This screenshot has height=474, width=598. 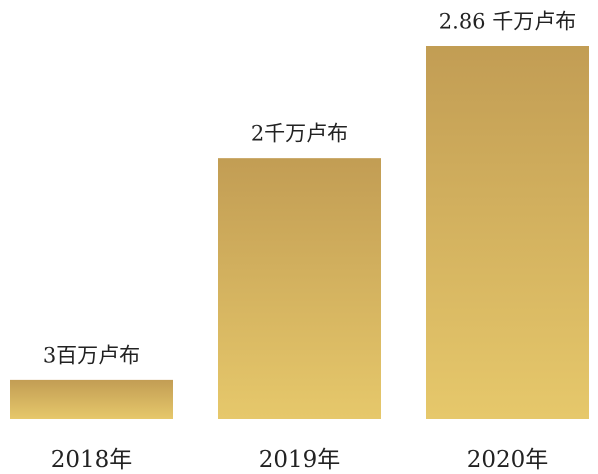 What do you see at coordinates (507, 22) in the screenshot?
I see `value-label: 2.86 千万卢布` at bounding box center [507, 22].